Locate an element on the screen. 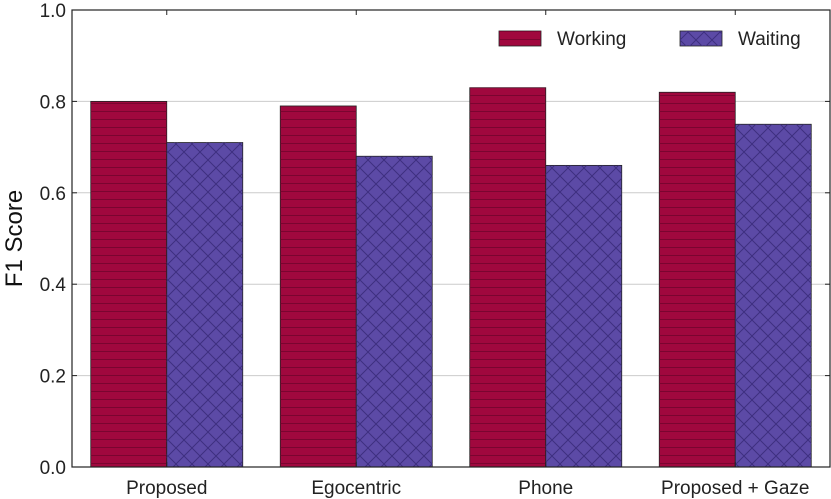 The height and width of the screenshot is (499, 831). y-tick-label: 1.0 is located at coordinates (53, 11).